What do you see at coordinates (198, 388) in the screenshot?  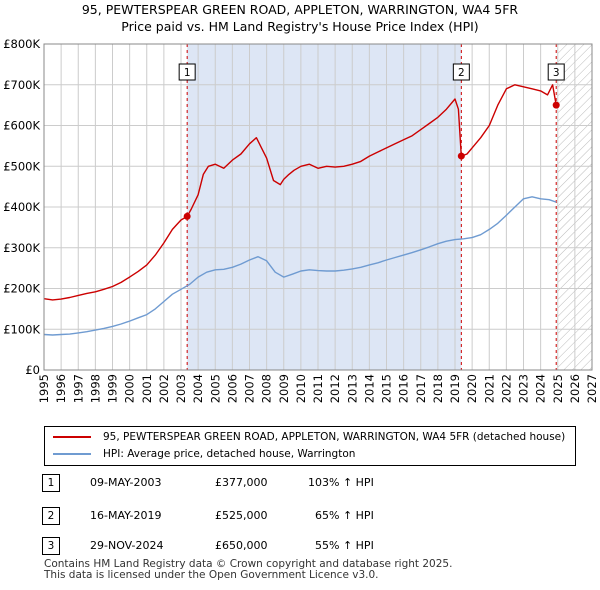 I see `x-tick-label: 2004` at bounding box center [198, 388].